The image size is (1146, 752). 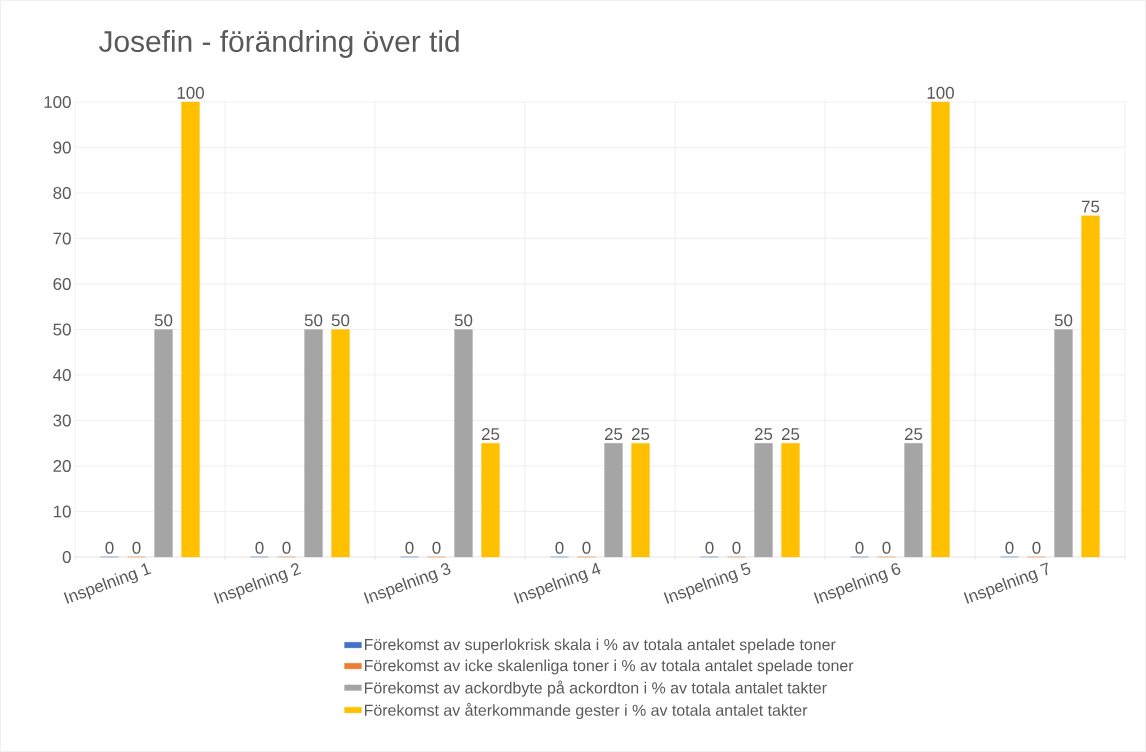 What do you see at coordinates (586, 711) in the screenshot?
I see `legend-label: Förekomst av återkommande gester i % av totala antalet takter` at bounding box center [586, 711].